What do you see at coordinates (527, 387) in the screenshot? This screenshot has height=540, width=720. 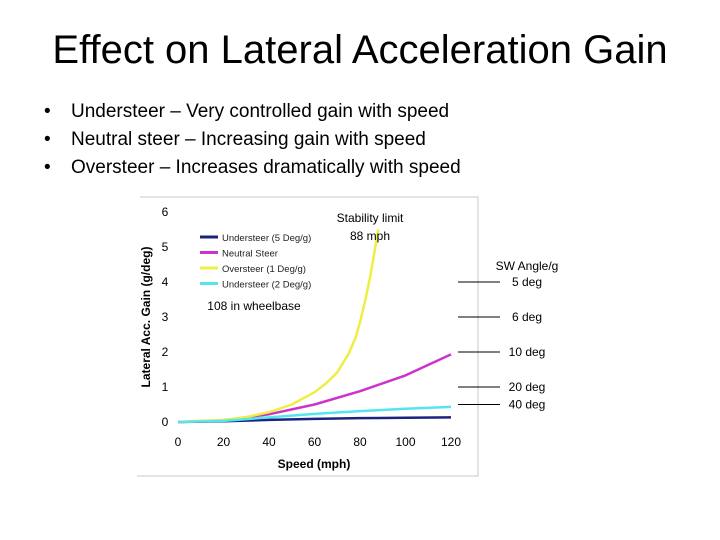 I see `sw-angle-label: 20 deg` at bounding box center [527, 387].